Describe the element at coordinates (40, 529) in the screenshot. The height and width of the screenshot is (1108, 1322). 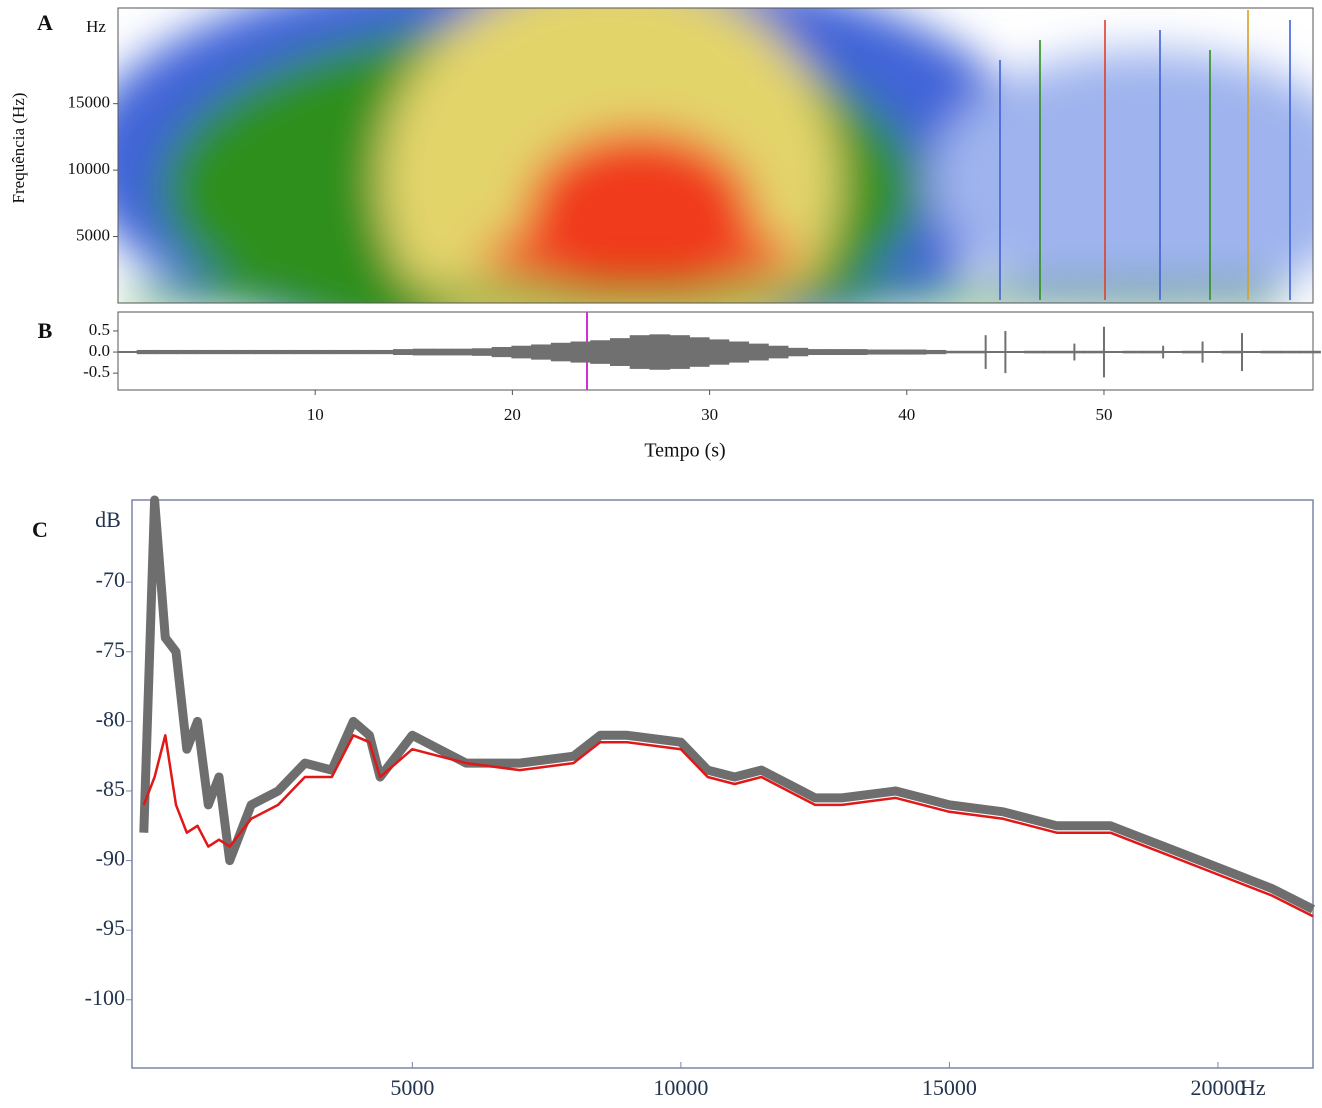
I see `panel-label: C` at that location.